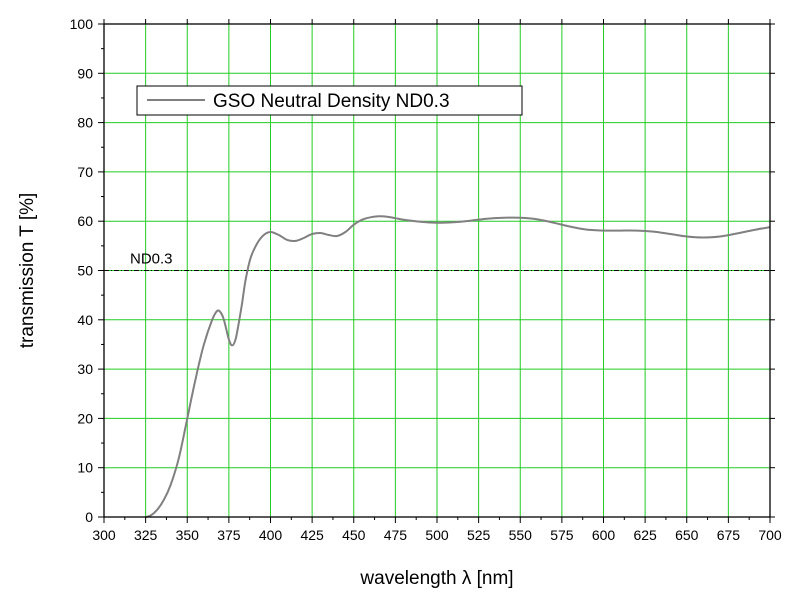  Describe the element at coordinates (521, 535) in the screenshot. I see `x-tick-label-550: 550` at that location.